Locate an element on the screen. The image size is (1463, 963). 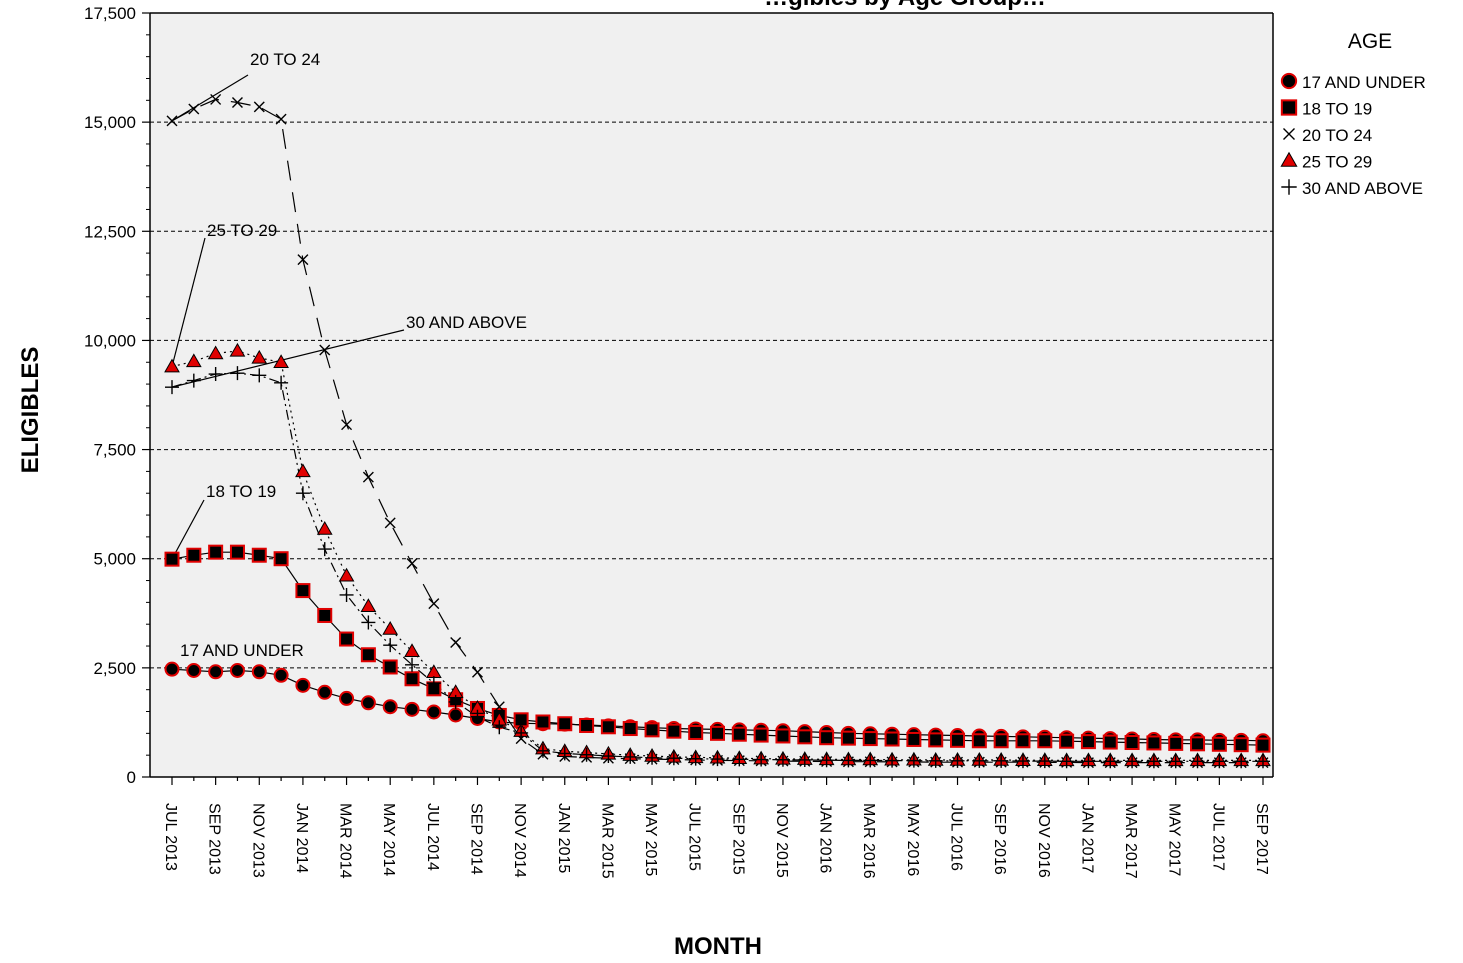
x-tick-label: MAR 2017 is located at coordinates (1130, 841).